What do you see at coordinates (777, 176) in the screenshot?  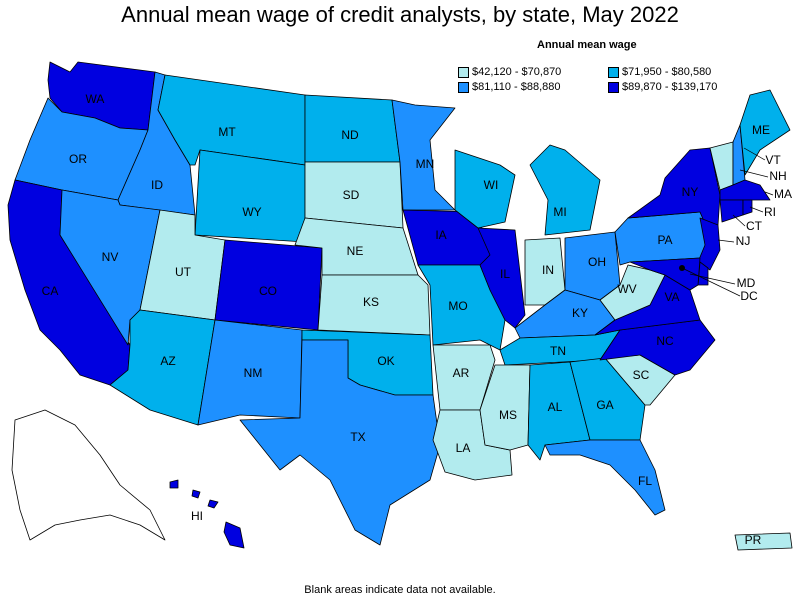 I see `label-NH: NH` at bounding box center [777, 176].